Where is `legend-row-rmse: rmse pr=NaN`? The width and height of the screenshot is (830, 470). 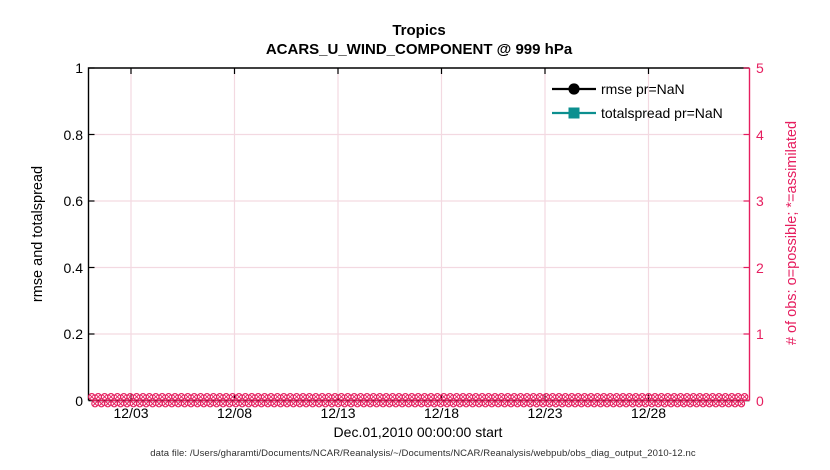
legend-row-rmse: rmse pr=NaN is located at coordinates (637, 89).